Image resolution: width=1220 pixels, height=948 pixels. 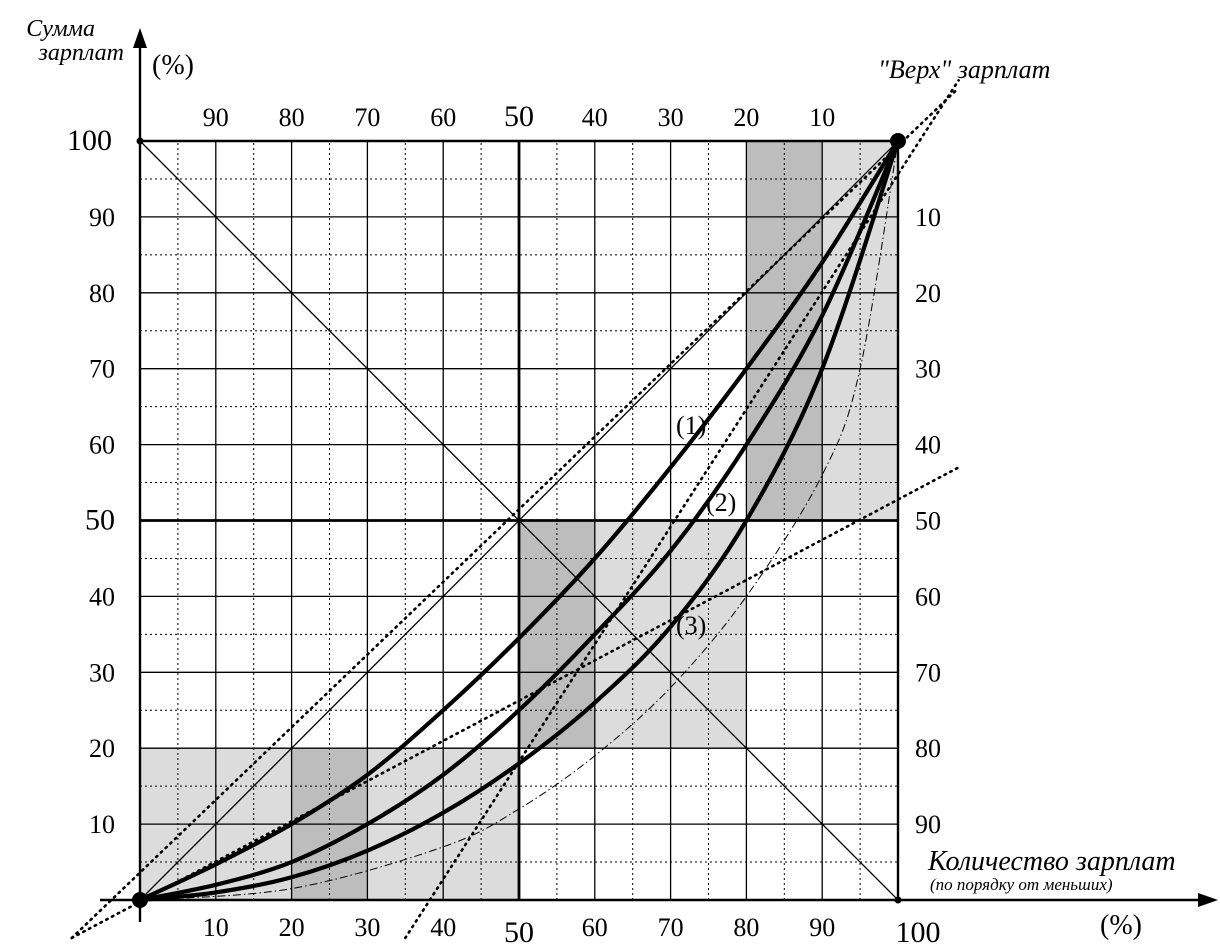 I want to click on top-tick-label-70: 70, so click(x=367, y=117).